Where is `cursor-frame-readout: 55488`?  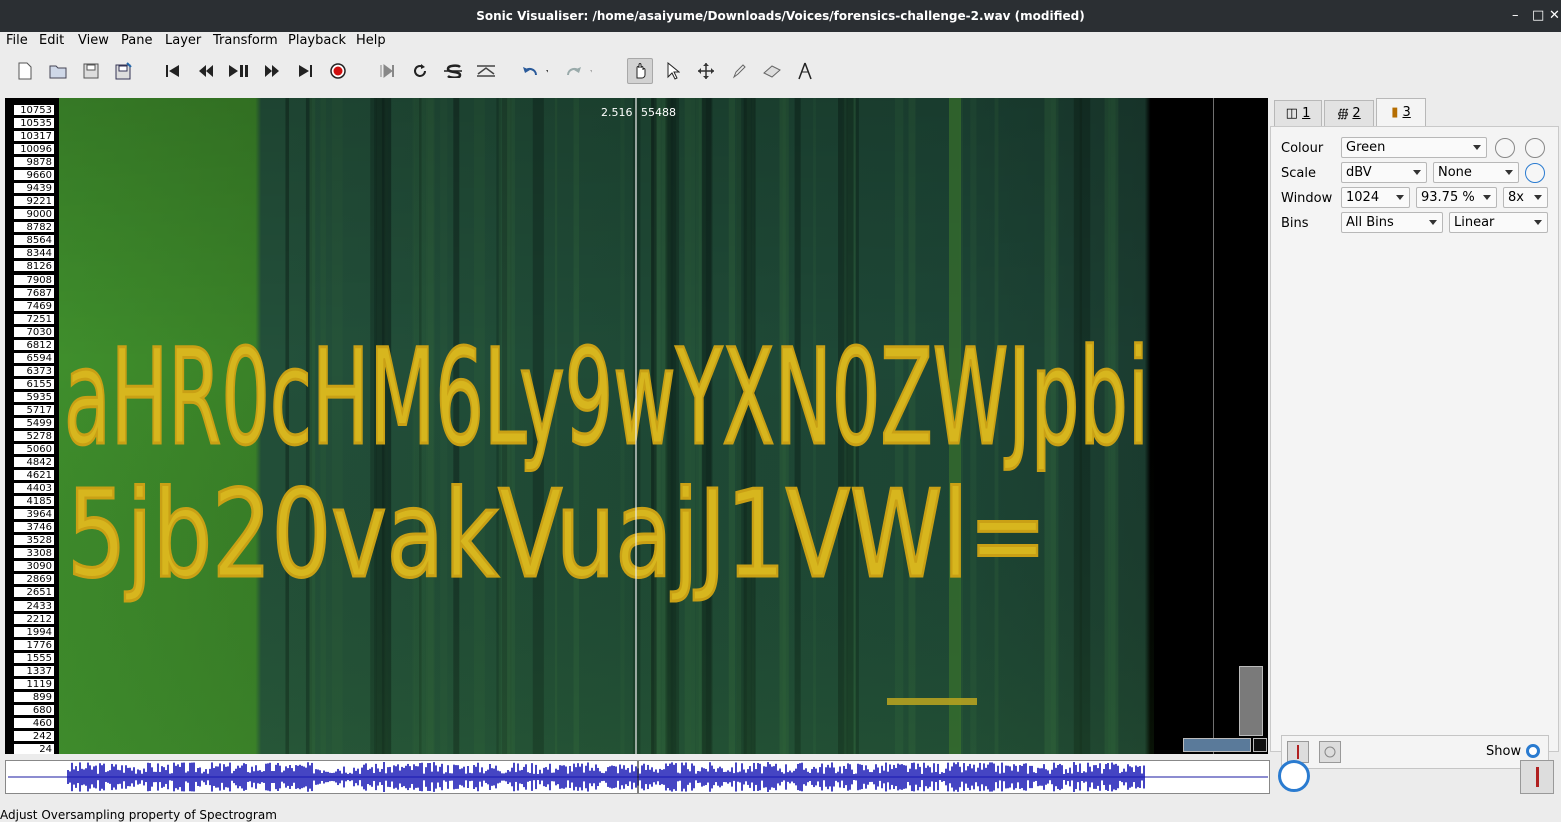 cursor-frame-readout: 55488 is located at coordinates (658, 112).